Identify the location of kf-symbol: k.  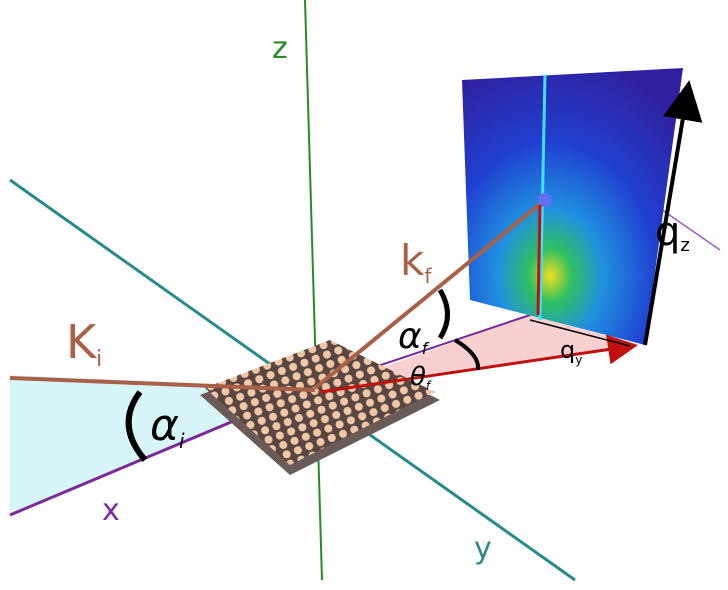
(412, 260).